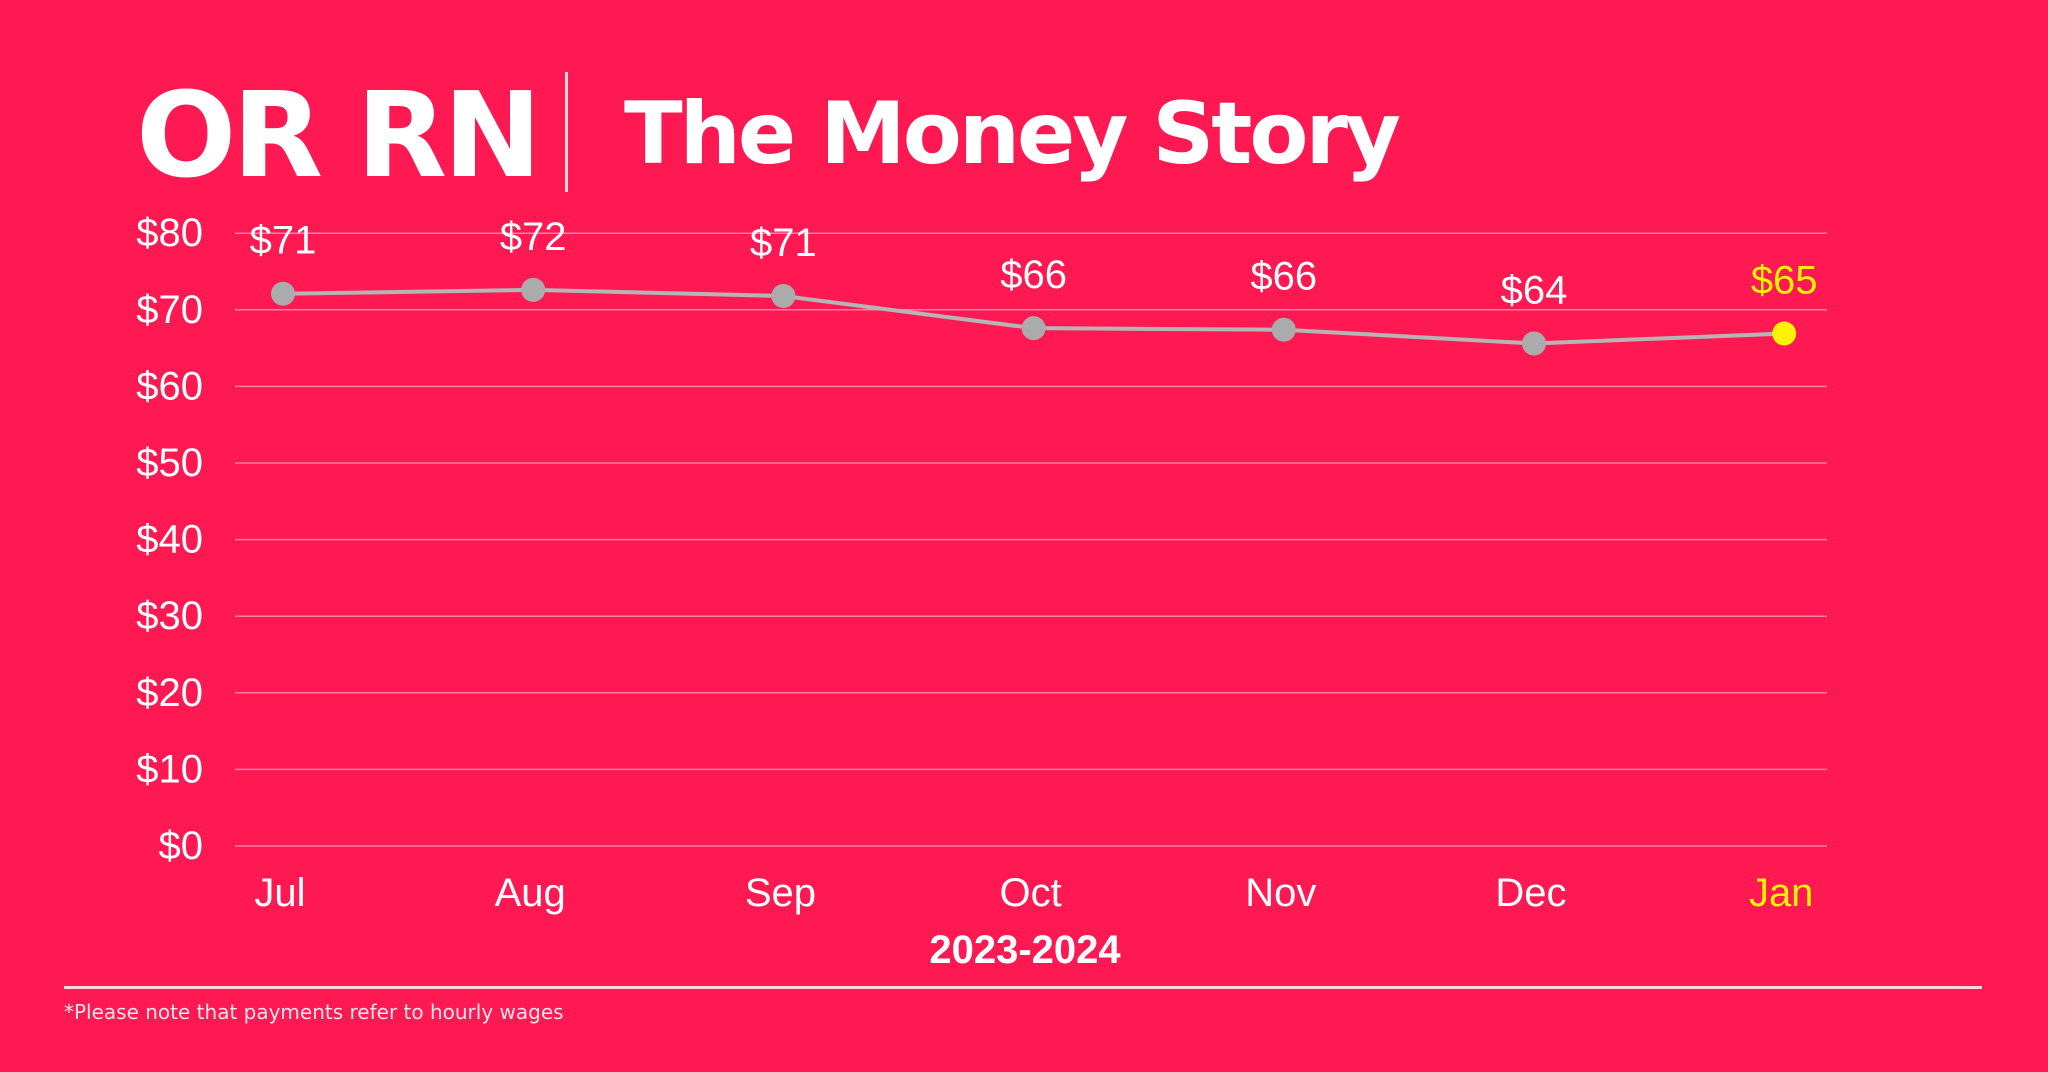  What do you see at coordinates (1012, 134) in the screenshot?
I see `page-title: The Money Story` at bounding box center [1012, 134].